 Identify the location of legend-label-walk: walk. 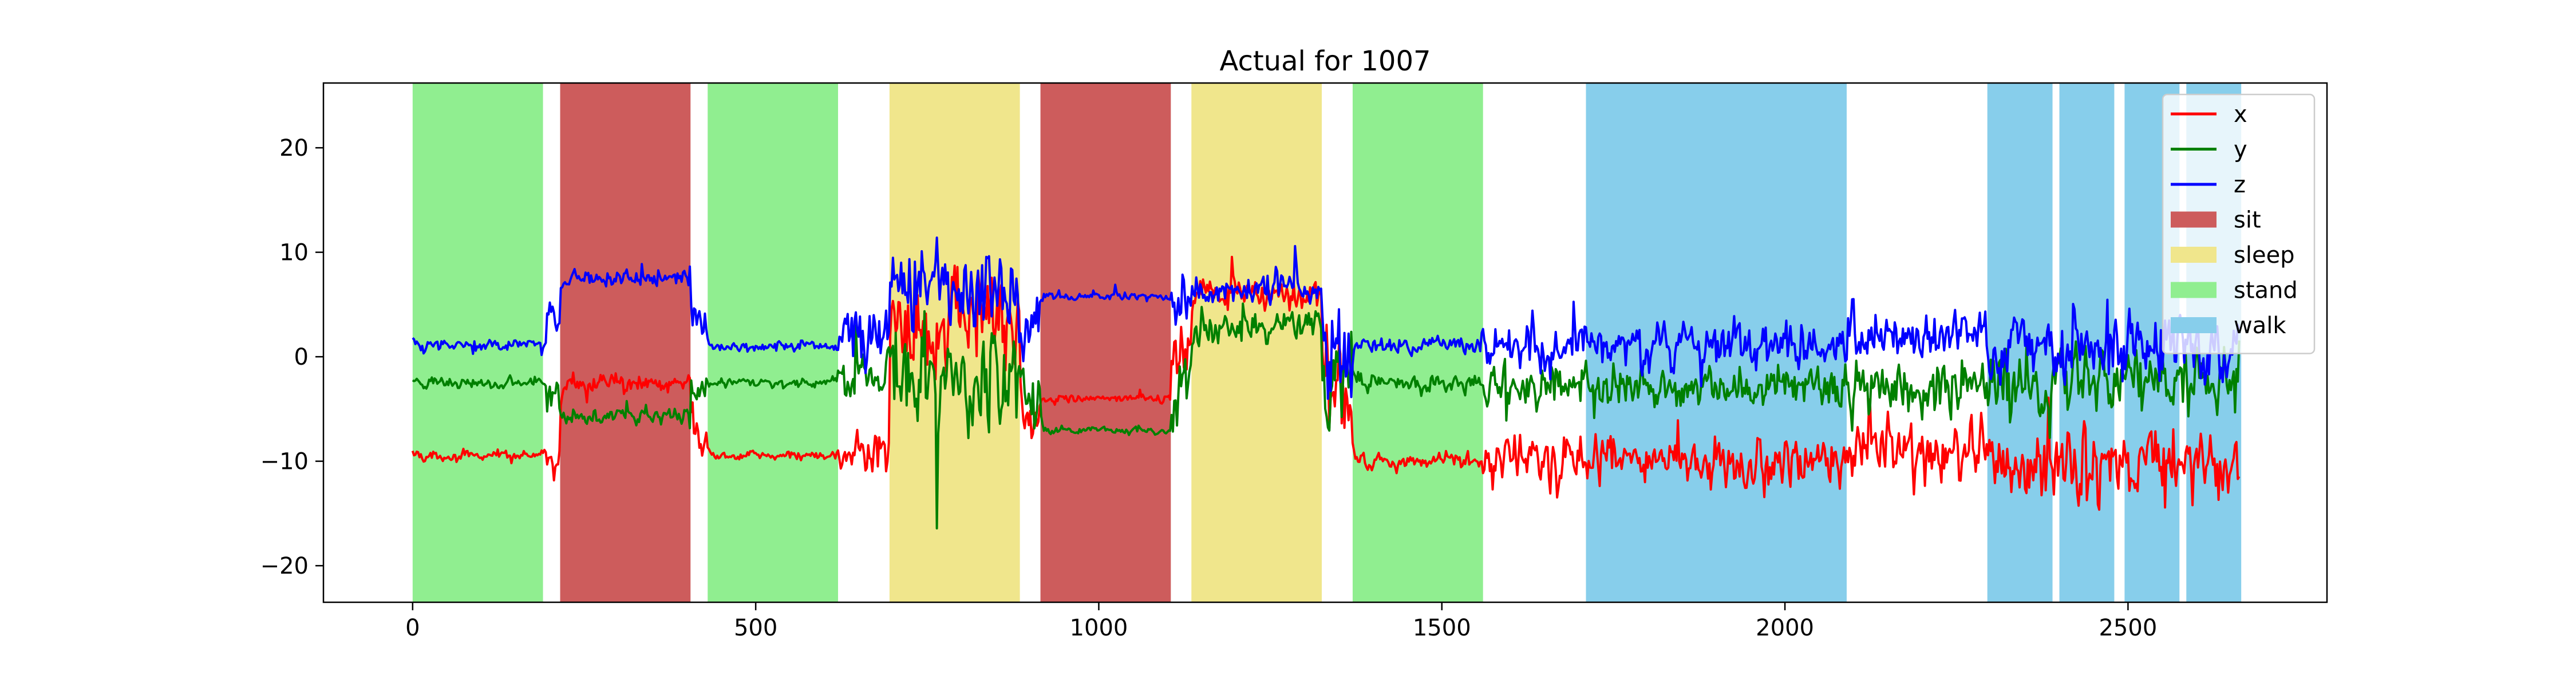
(2260, 326).